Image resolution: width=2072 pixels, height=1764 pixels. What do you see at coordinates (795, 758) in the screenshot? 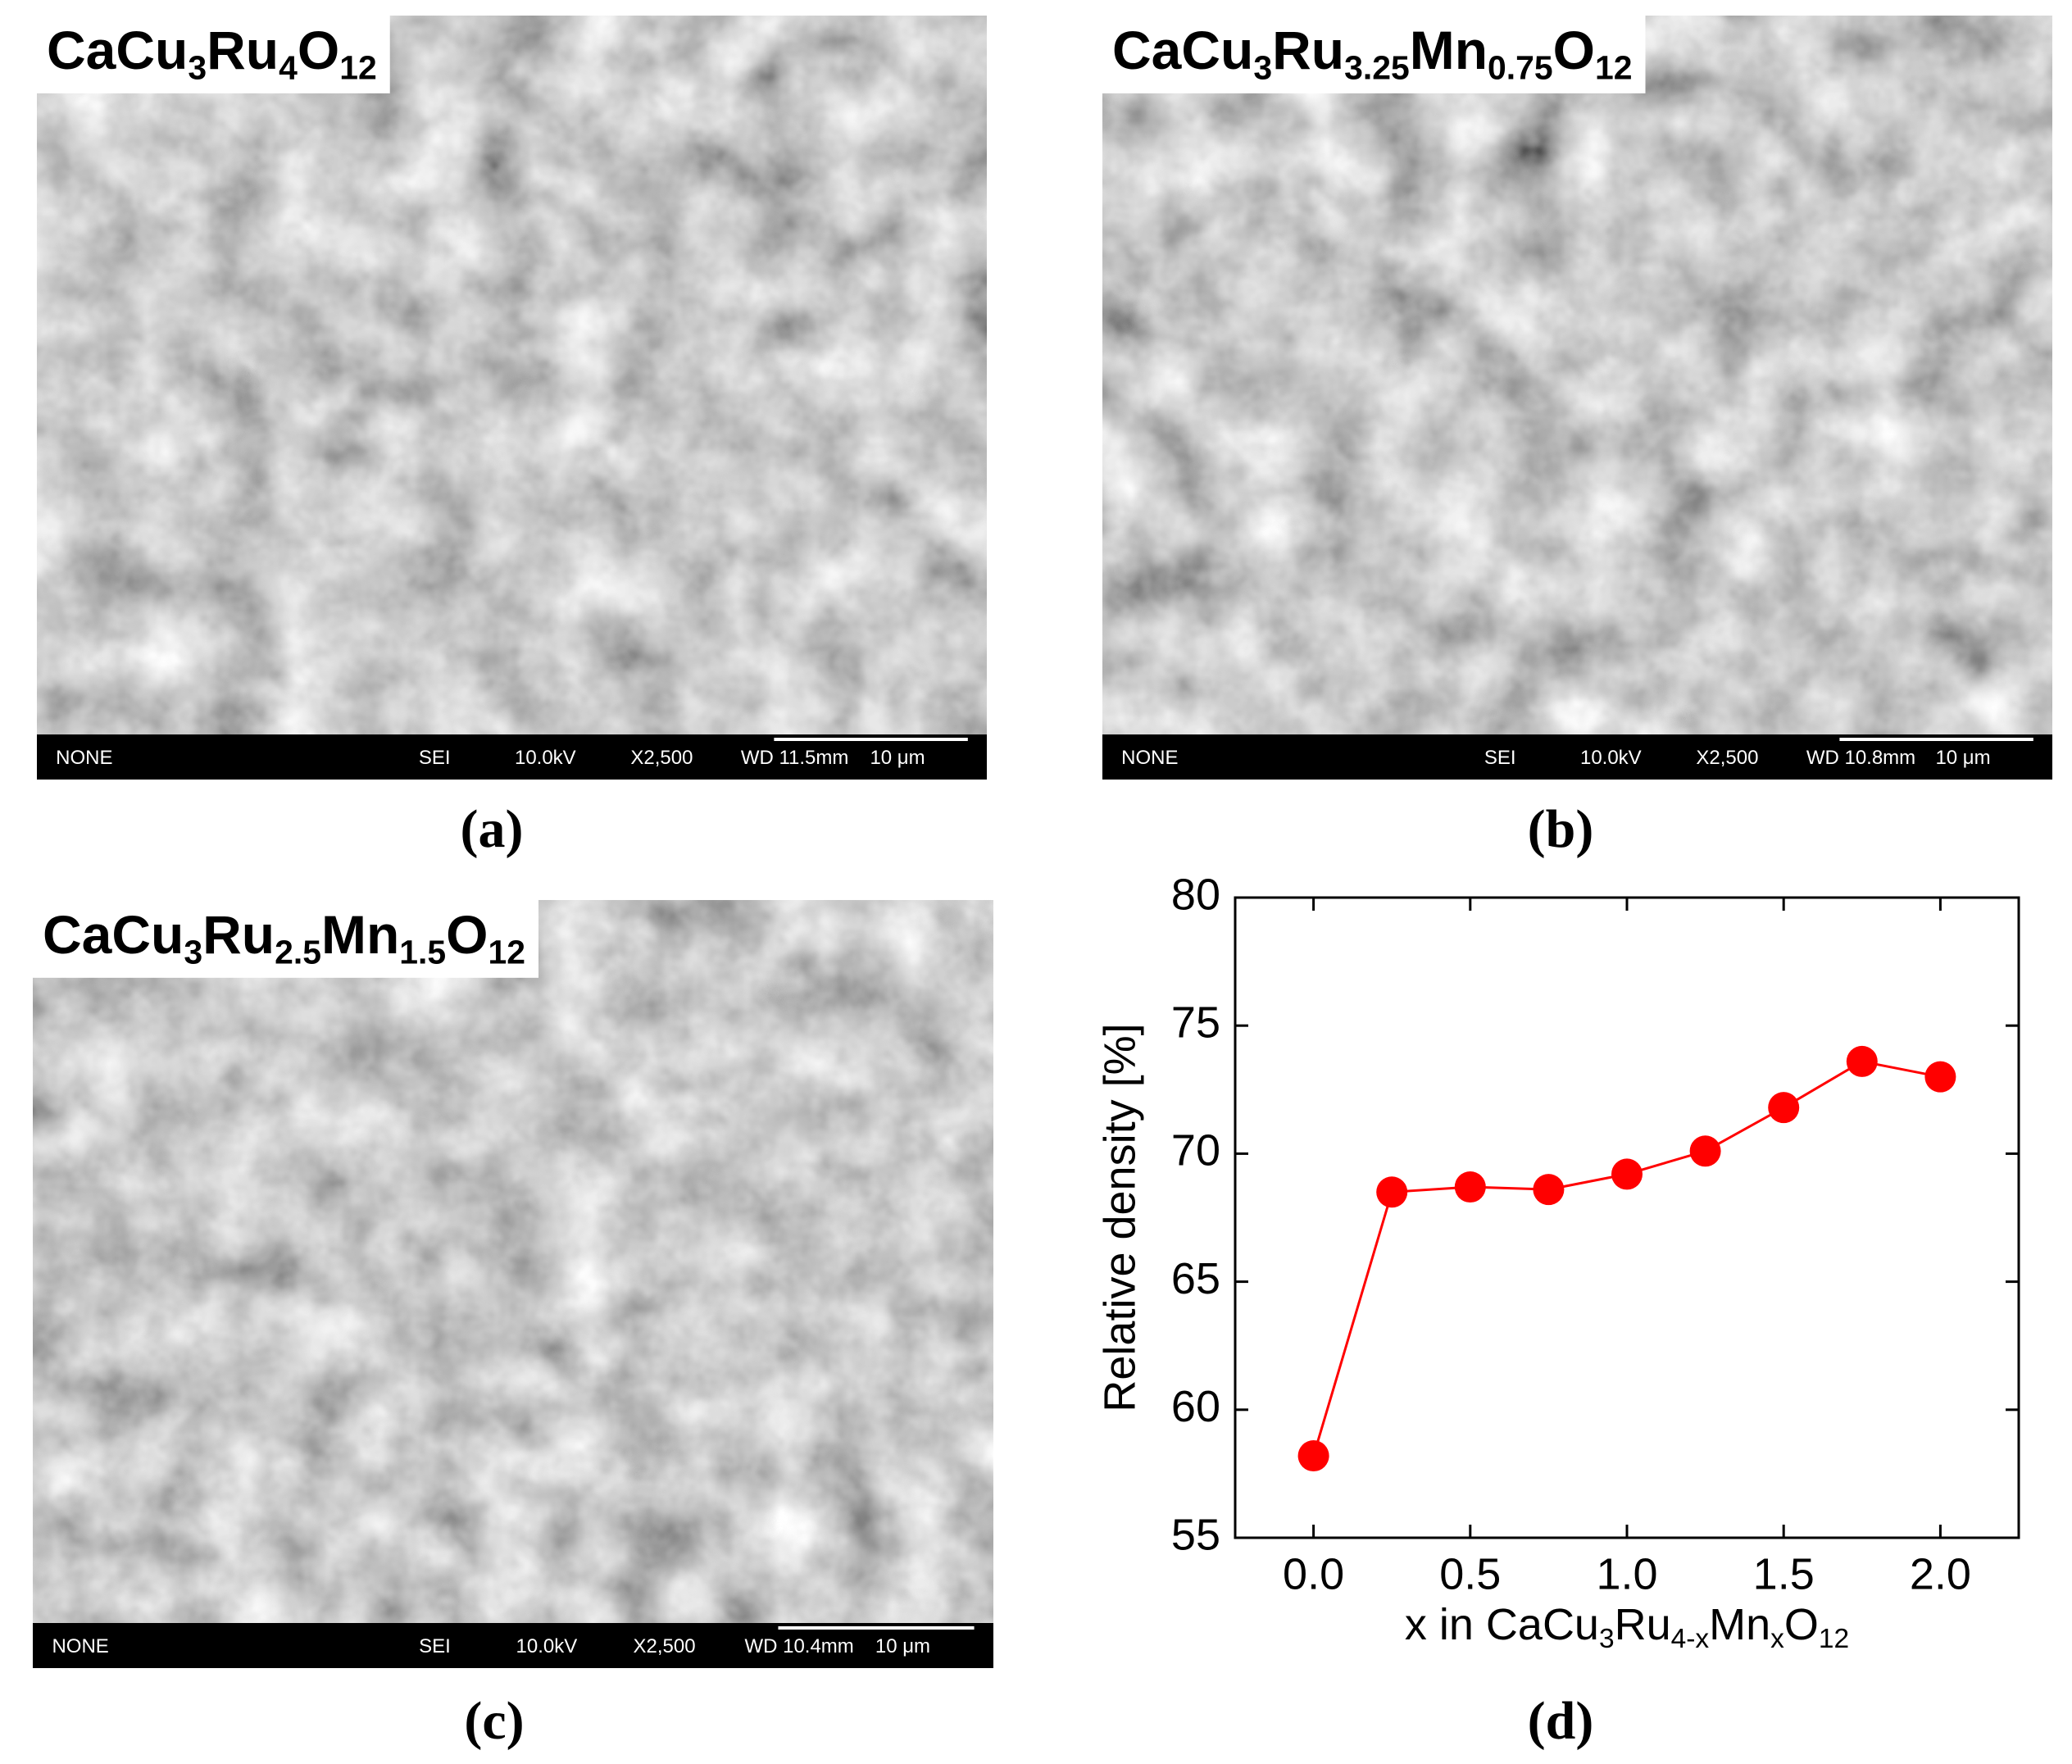
I see `info-text: WD 11.5mm` at bounding box center [795, 758].